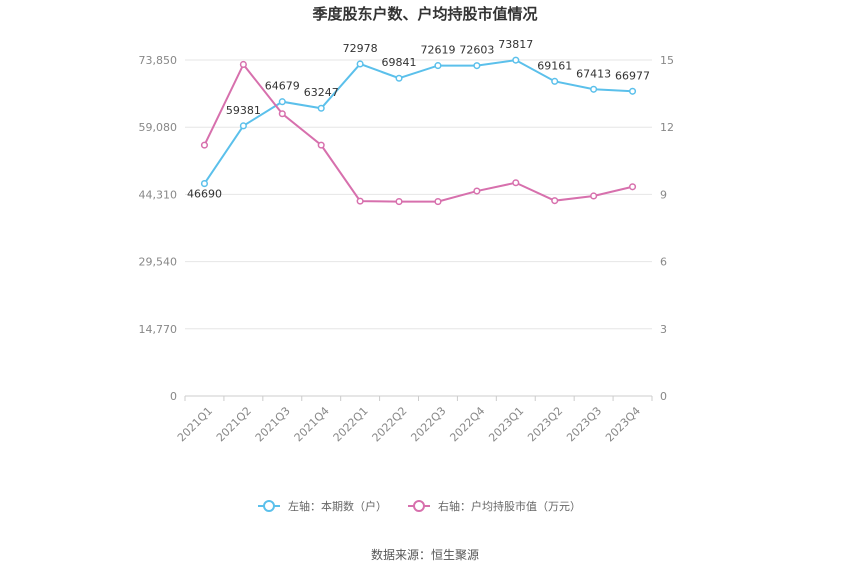  I want to click on legend-item: 右轴：户均持股市值（万元）, so click(494, 506).